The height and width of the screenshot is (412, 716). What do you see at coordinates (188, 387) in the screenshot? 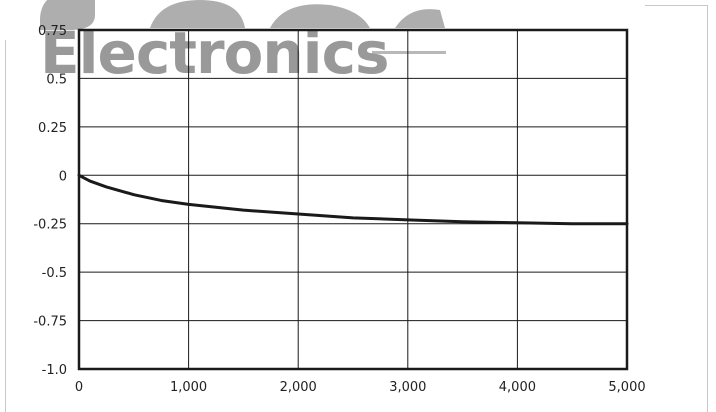
I see `x-tick-label: 1,000` at bounding box center [188, 387].